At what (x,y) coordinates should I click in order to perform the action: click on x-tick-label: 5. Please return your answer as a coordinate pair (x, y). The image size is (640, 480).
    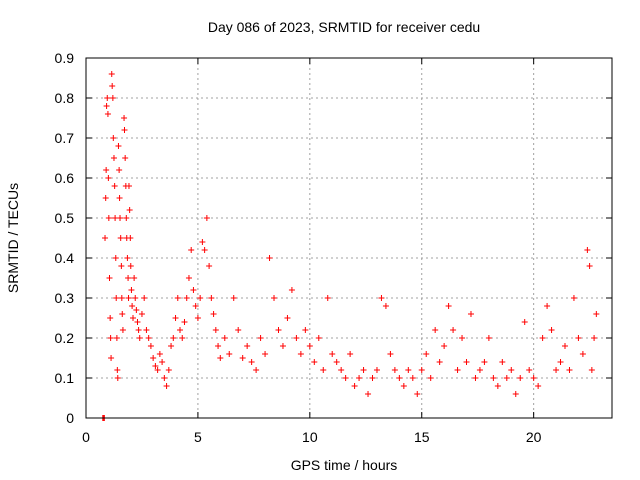
    Looking at the image, I should click on (198, 437).